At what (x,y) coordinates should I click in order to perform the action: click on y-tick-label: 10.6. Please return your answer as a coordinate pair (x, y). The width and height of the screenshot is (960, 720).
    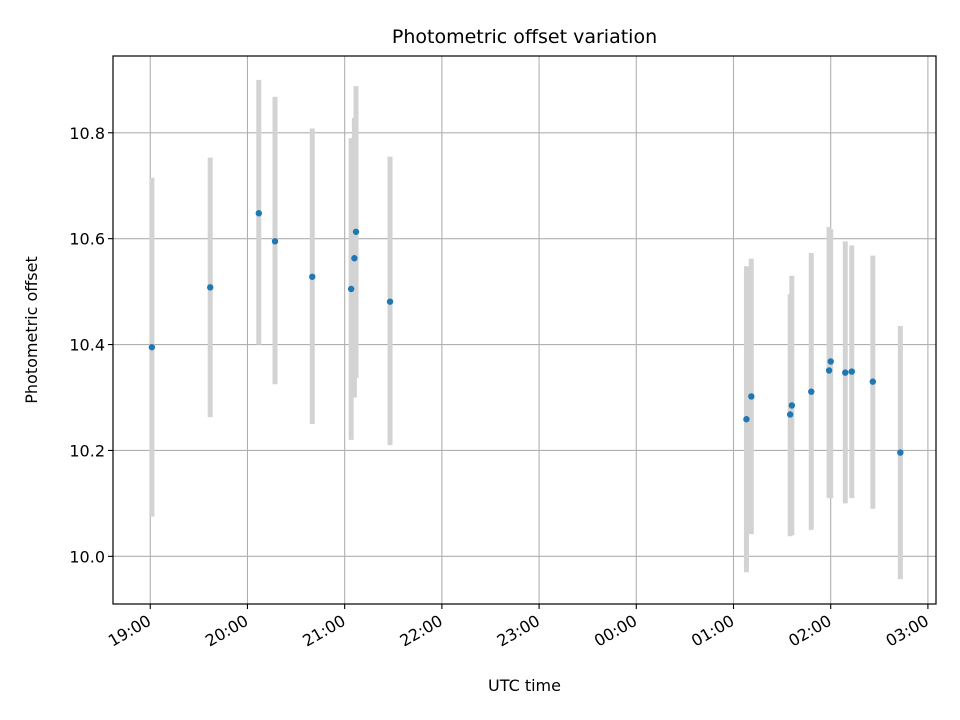
    Looking at the image, I should click on (87, 239).